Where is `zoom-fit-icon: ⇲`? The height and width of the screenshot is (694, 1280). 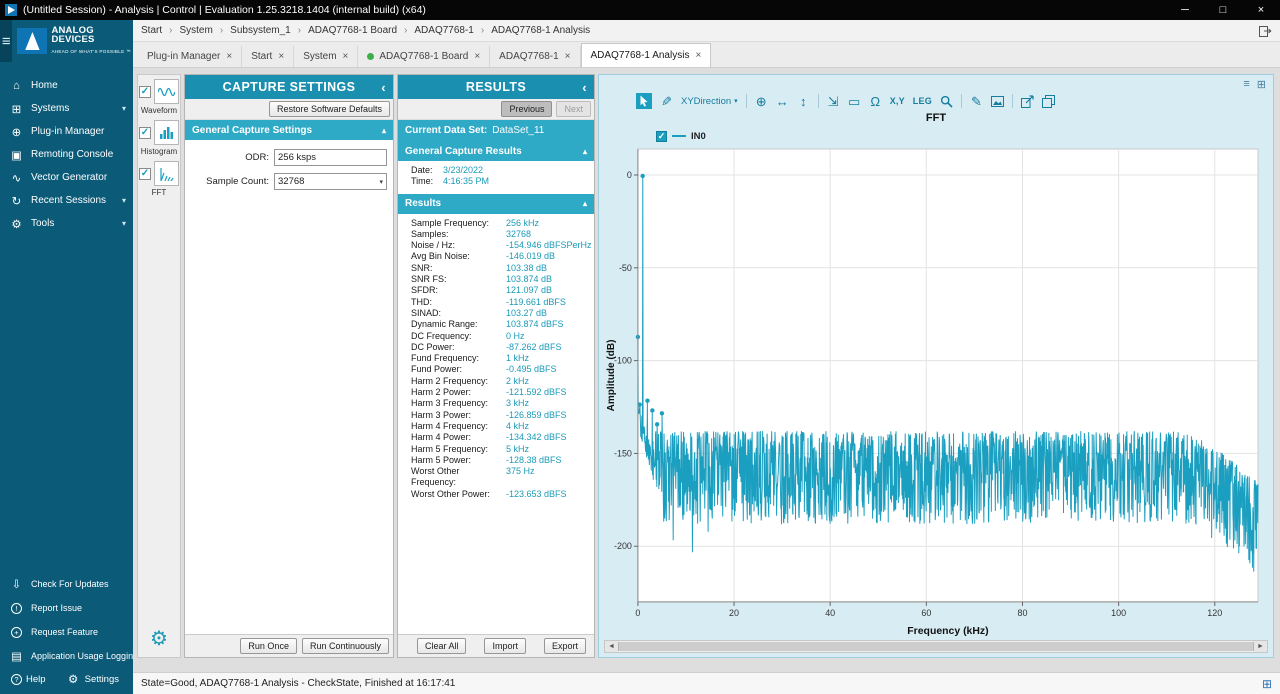
zoom-fit-icon: ⇲ is located at coordinates (833, 101).